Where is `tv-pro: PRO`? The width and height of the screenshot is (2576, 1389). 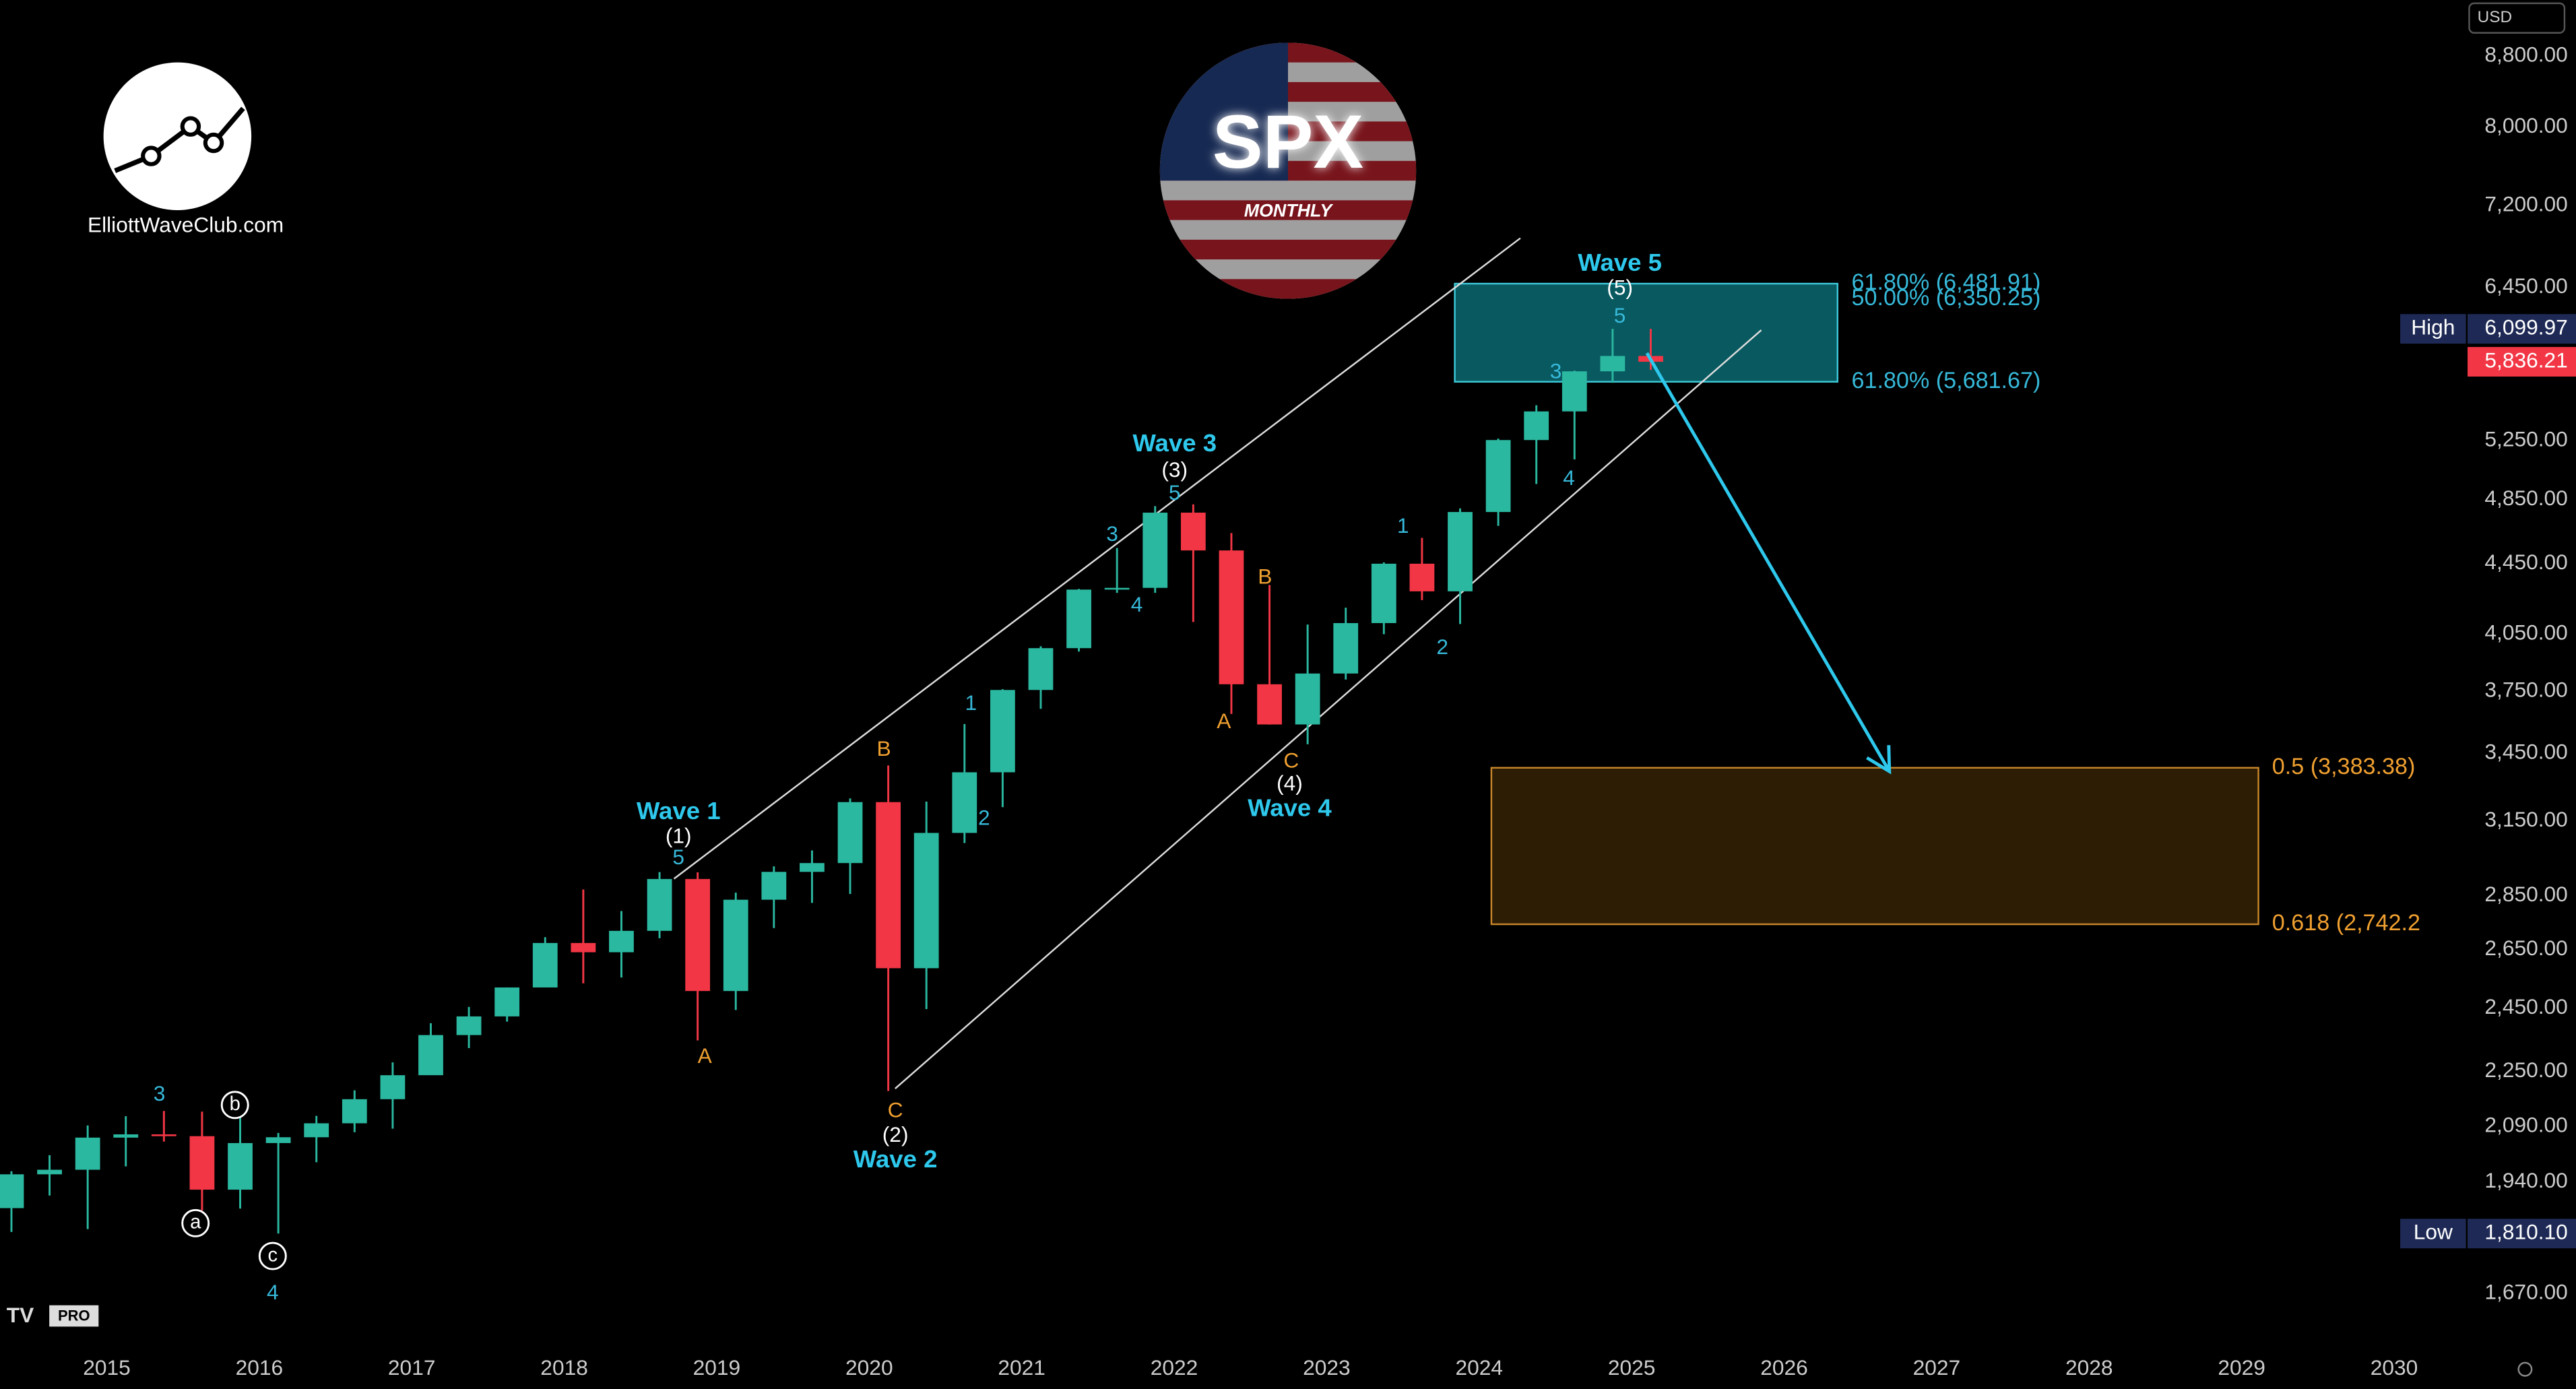
tv-pro: PRO is located at coordinates (74, 1315).